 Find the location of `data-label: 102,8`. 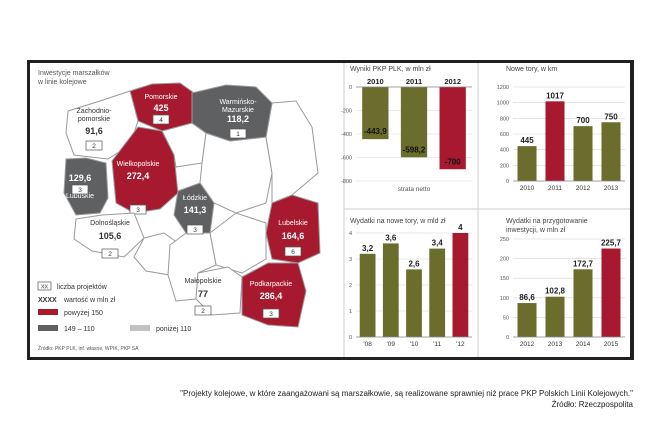

data-label: 102,8 is located at coordinates (555, 291).